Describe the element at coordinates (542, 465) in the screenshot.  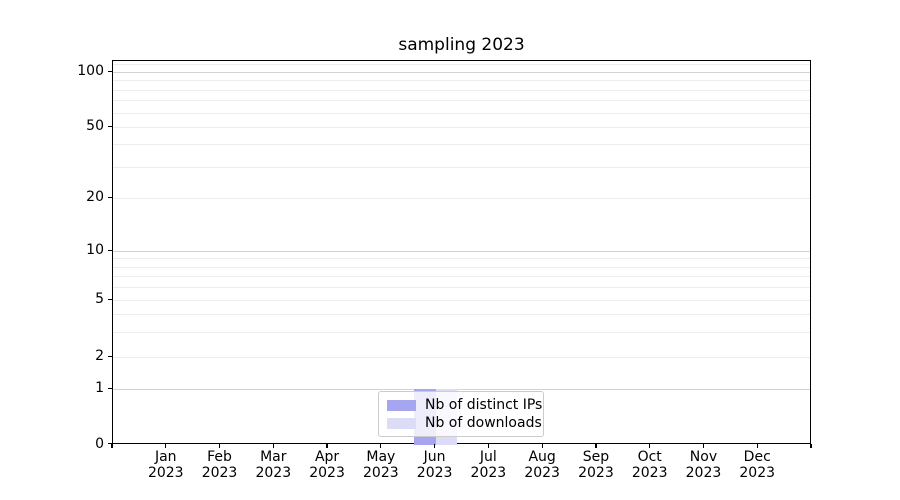
I see `x-tick-label-aug: Aug 2023` at that location.